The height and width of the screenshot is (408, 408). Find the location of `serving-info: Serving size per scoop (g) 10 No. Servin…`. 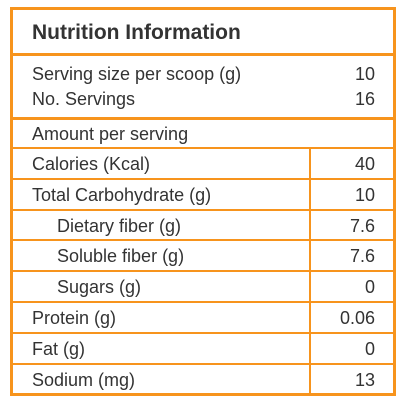

serving-info: Serving size per scoop (g) 10 No. Servin… is located at coordinates (203, 88).